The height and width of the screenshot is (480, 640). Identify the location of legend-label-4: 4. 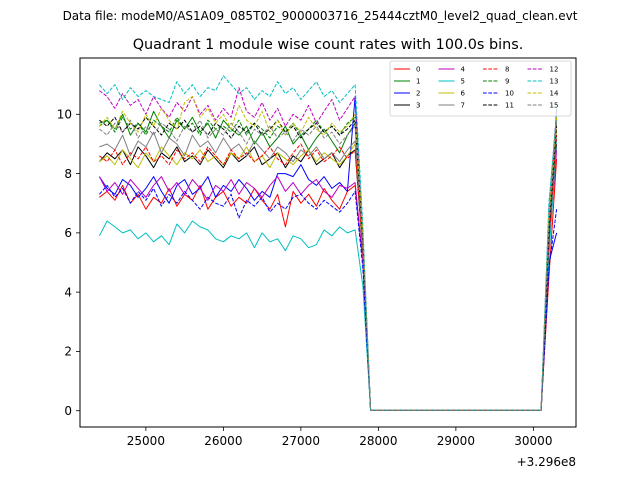
(463, 70).